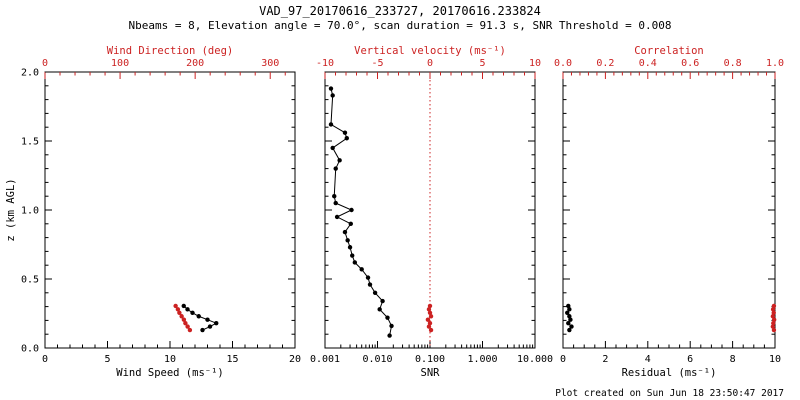  Describe the element at coordinates (648, 63) in the screenshot. I see `svg-text: 0.4` at that location.